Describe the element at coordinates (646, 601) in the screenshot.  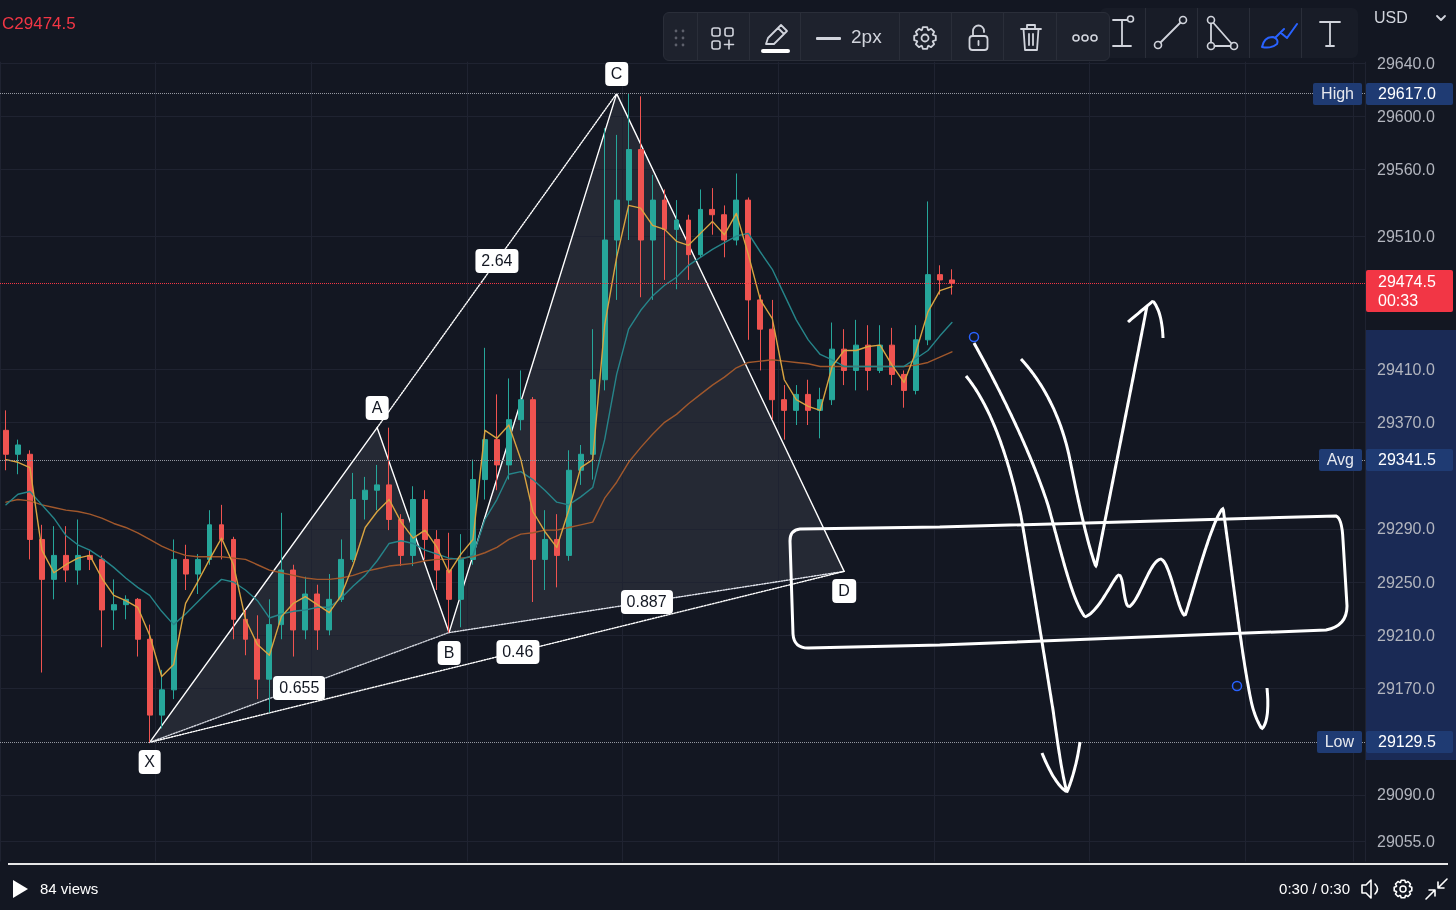
I see `series-label: 0.887` at that location.